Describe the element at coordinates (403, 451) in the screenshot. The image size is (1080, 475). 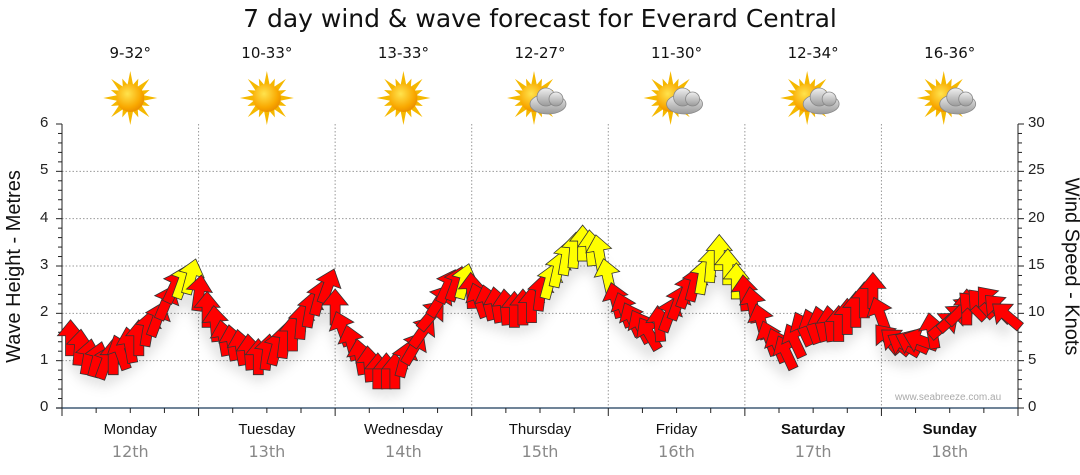
I see `day-date-label: 14th` at that location.